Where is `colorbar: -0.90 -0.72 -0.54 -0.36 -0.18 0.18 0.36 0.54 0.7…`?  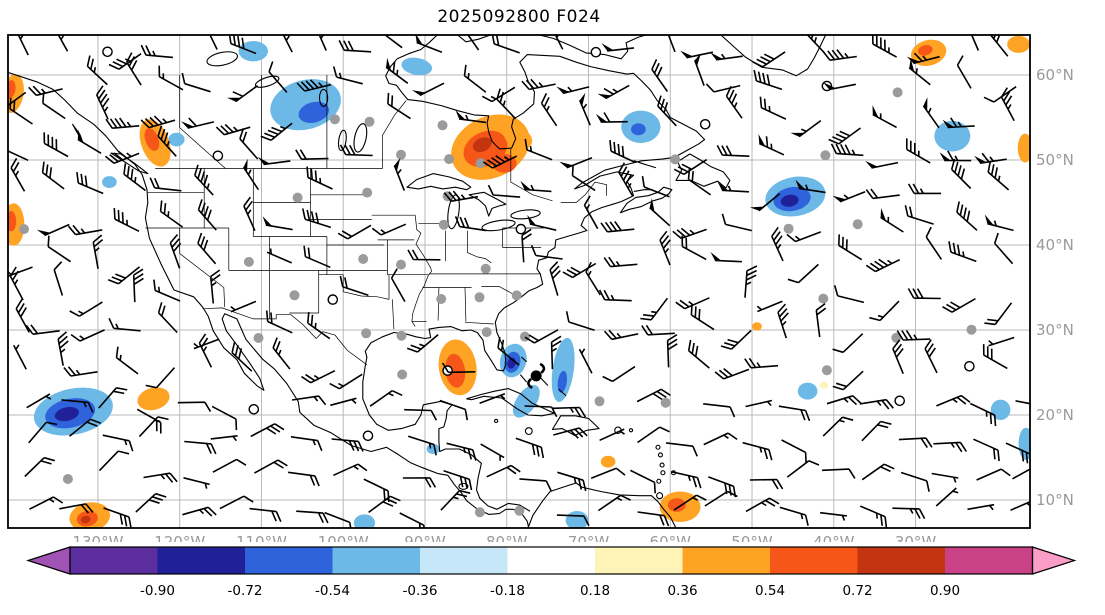 colorbar: -0.90 -0.72 -0.54 -0.36 -0.18 0.18 0.36 0.54 0.7… is located at coordinates (551, 572).